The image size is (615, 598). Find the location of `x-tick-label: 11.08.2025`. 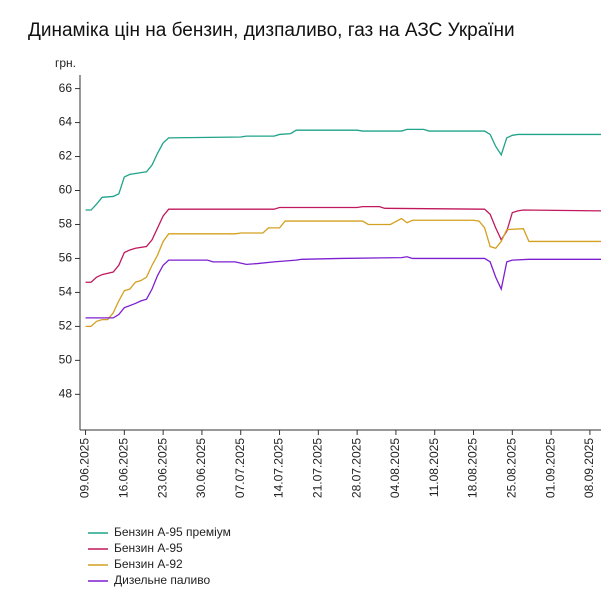

x-tick-label: 11.08.2025 is located at coordinates (434, 467).